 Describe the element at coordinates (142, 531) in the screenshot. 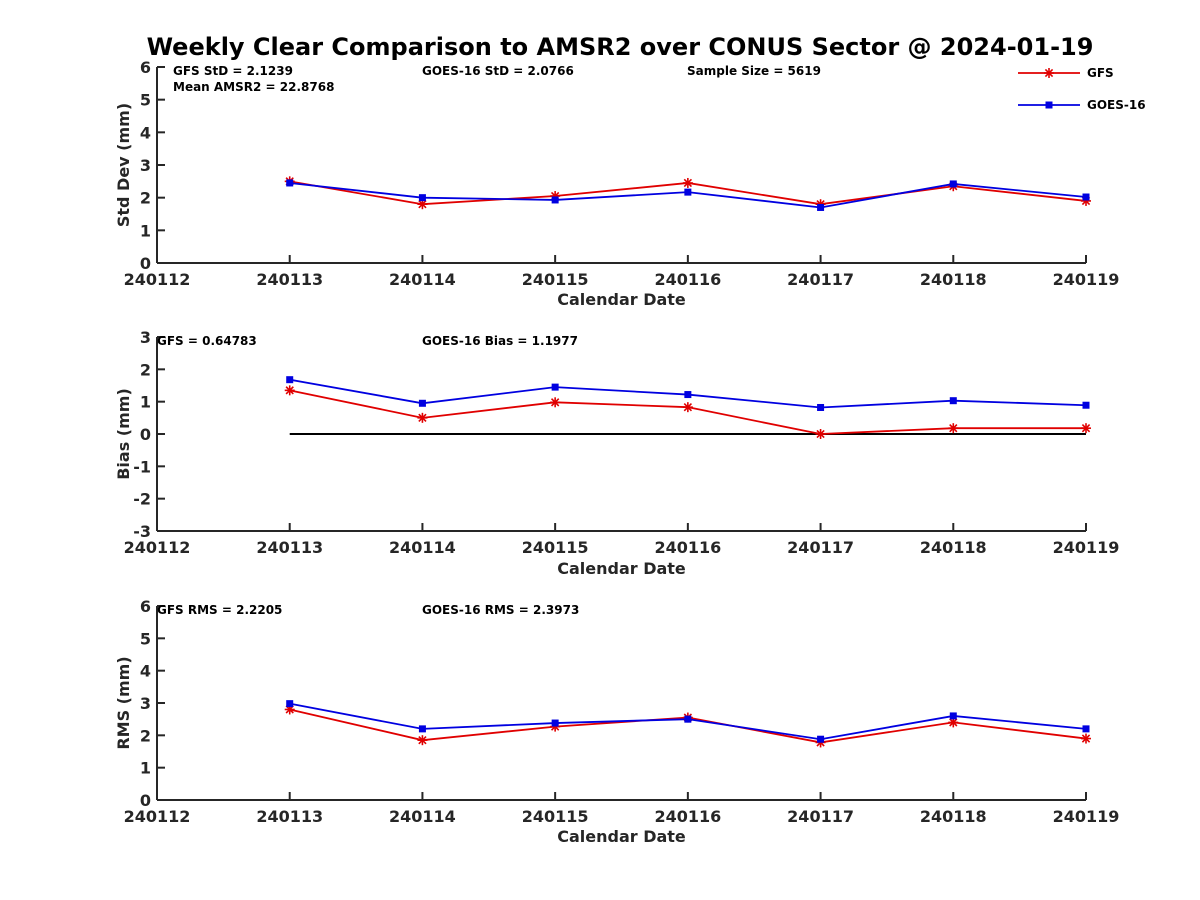

I see `y-tick-label: -3` at that location.